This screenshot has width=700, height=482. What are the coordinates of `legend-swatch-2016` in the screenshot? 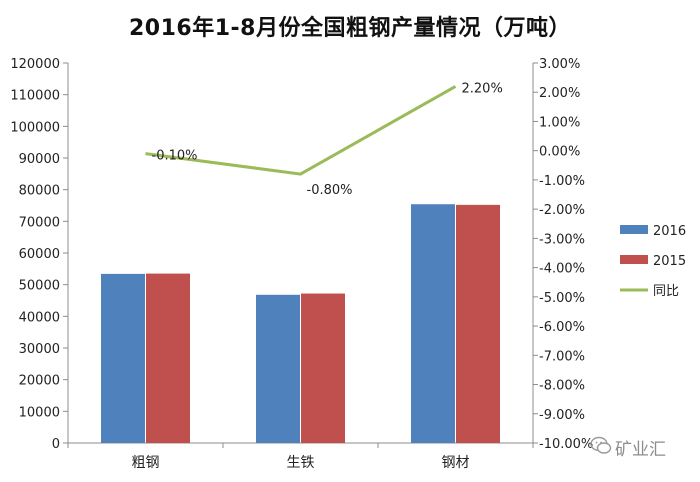 It's located at (634, 229).